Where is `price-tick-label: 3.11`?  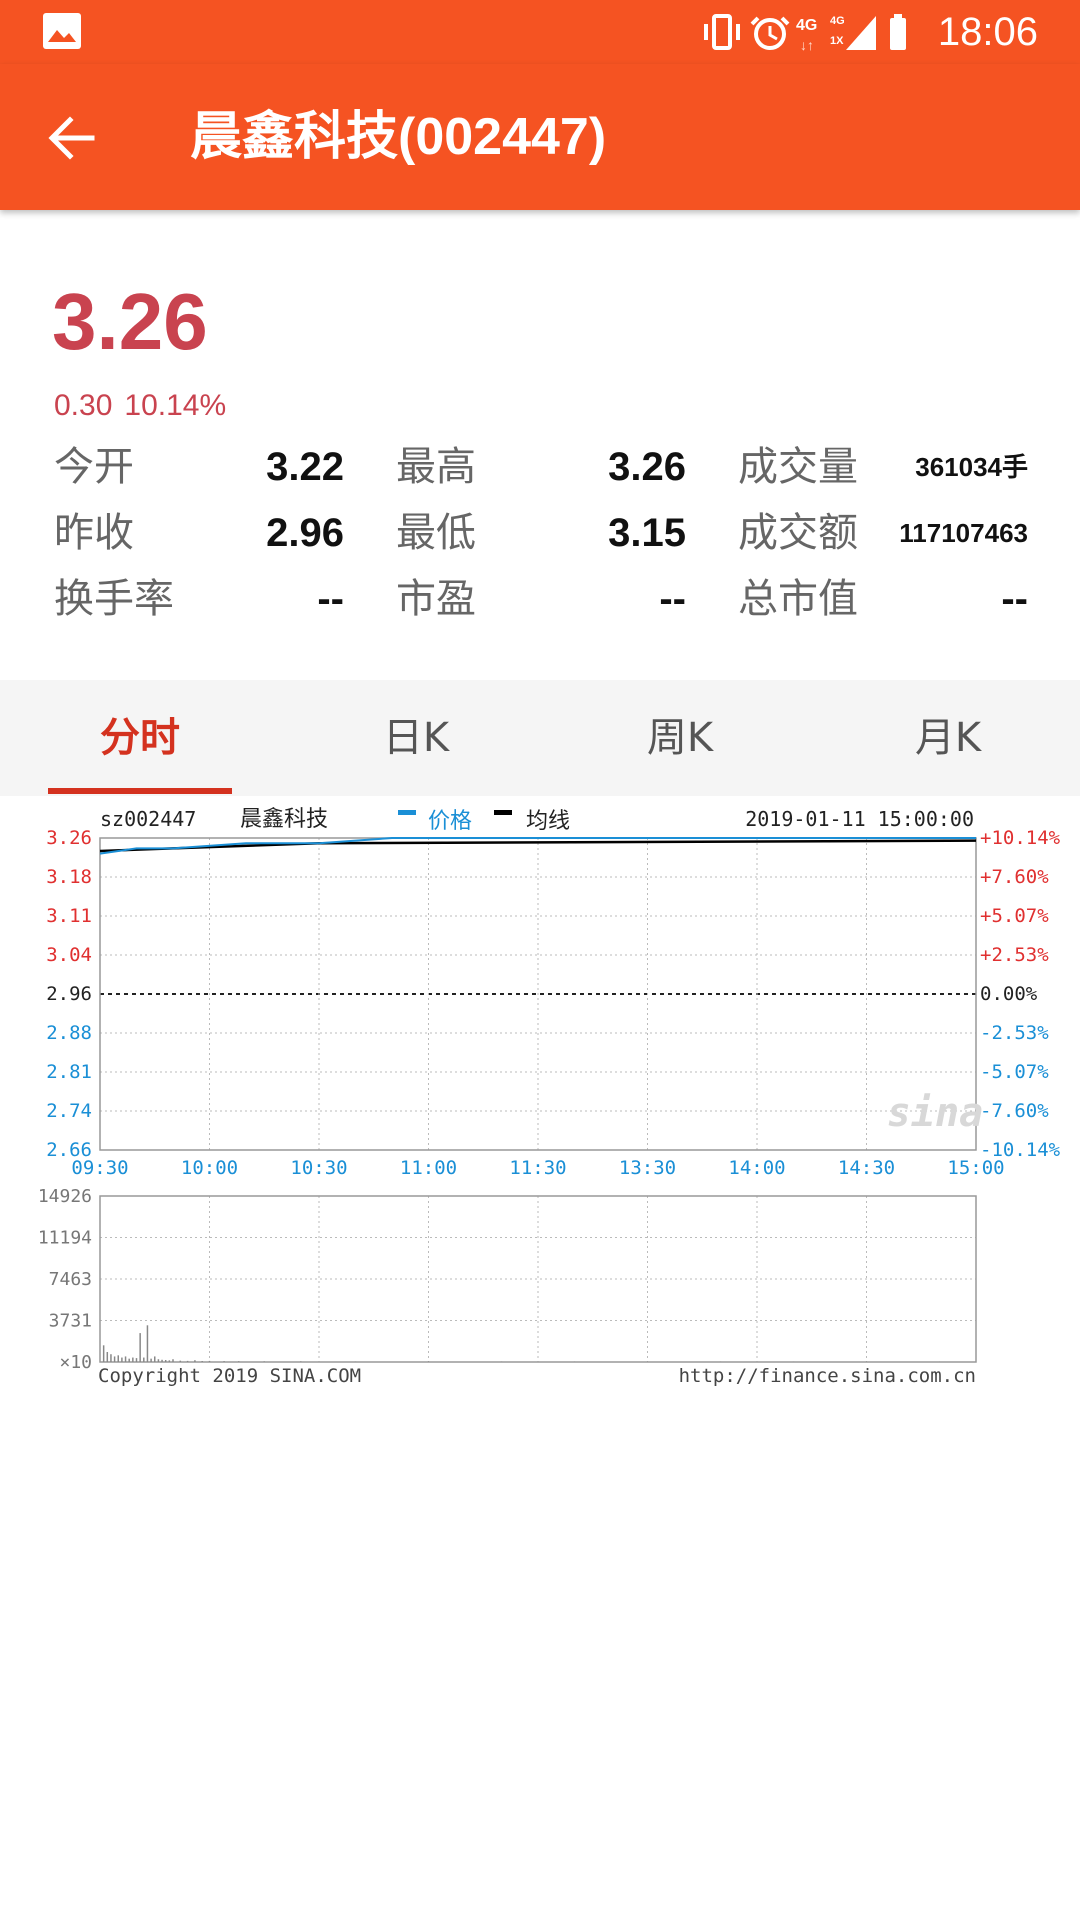
price-tick-label: 3.11 is located at coordinates (69, 916).